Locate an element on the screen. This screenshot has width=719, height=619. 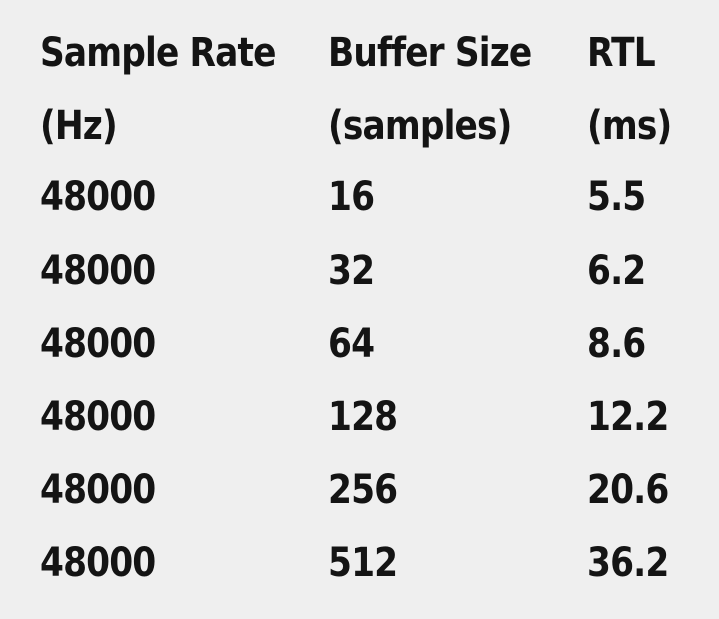
header-sample-rate: Sample Rate is located at coordinates (158, 53).